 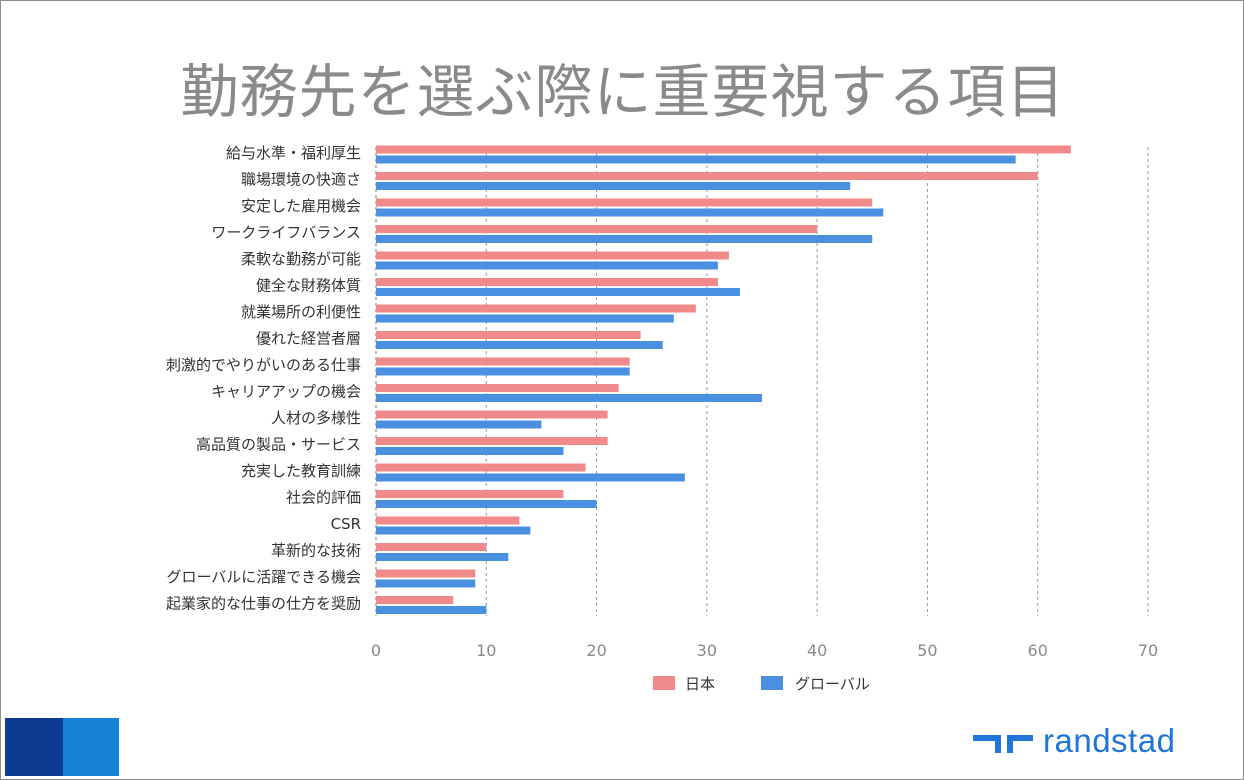 I want to click on category-label: 刺激的でやりがいのある仕事, so click(x=263, y=365).